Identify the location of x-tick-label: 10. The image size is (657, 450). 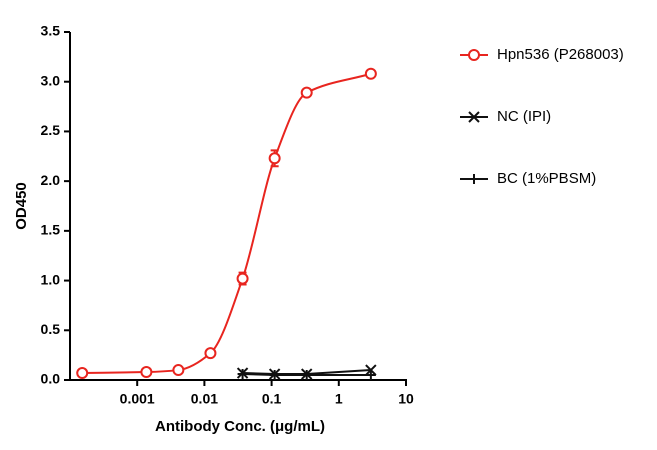
(406, 399).